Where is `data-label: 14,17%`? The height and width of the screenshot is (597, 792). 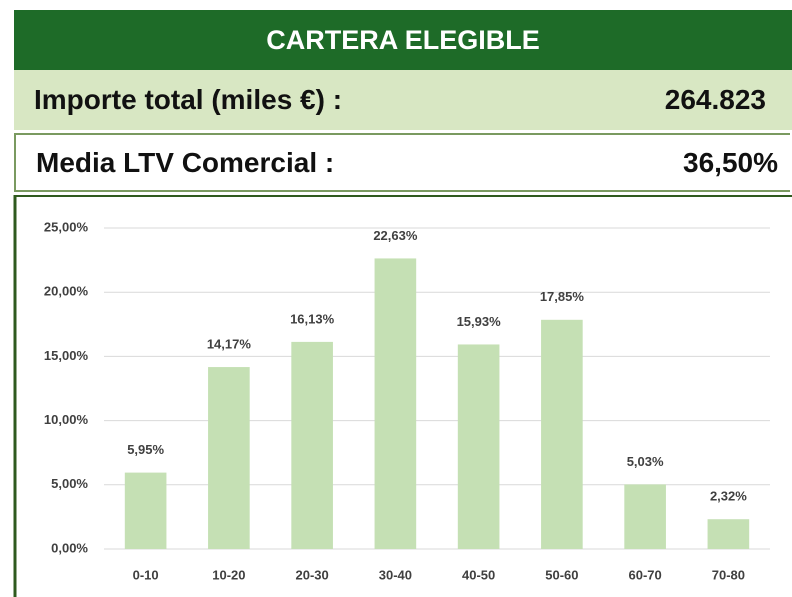
data-label: 14,17% is located at coordinates (229, 343).